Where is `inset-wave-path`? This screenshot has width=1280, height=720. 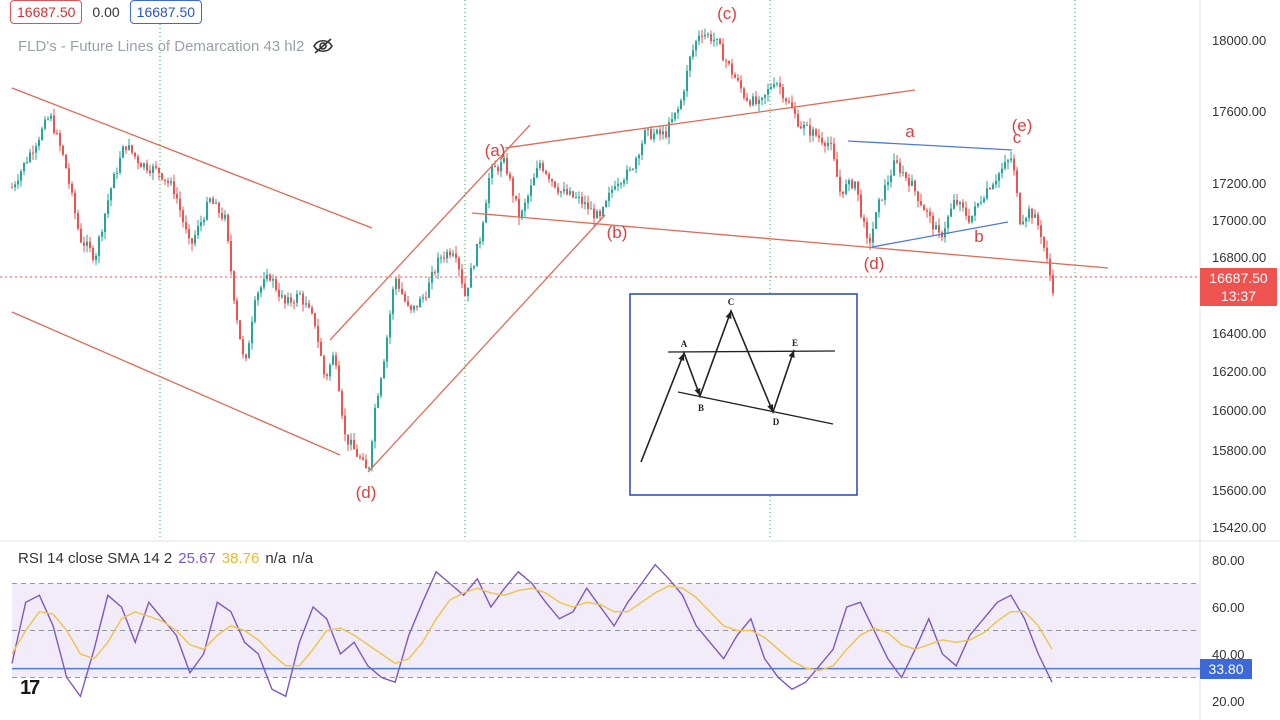
inset-wave-path is located at coordinates (717, 385).